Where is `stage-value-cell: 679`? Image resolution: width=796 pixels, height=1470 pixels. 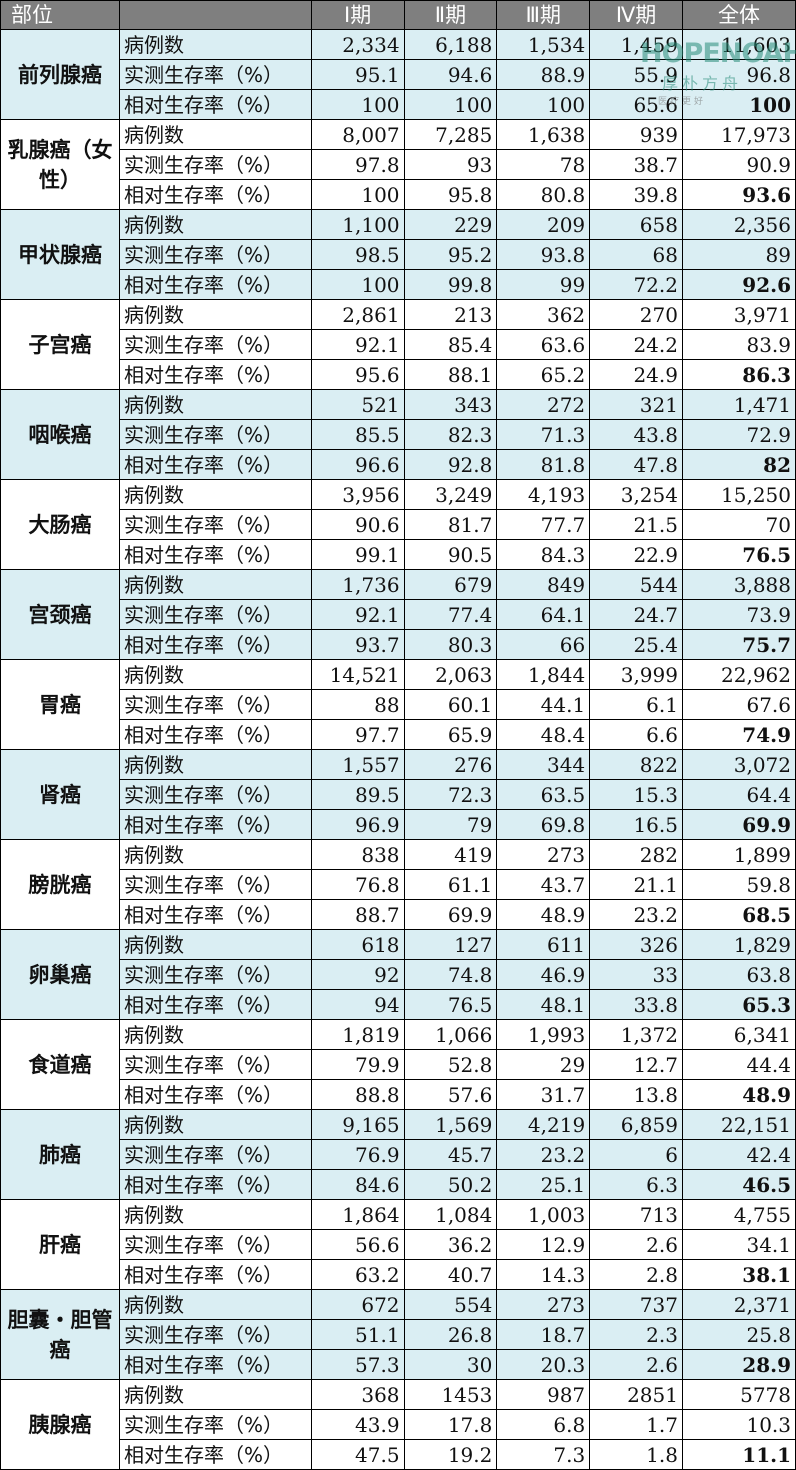 stage-value-cell: 679 is located at coordinates (450, 584).